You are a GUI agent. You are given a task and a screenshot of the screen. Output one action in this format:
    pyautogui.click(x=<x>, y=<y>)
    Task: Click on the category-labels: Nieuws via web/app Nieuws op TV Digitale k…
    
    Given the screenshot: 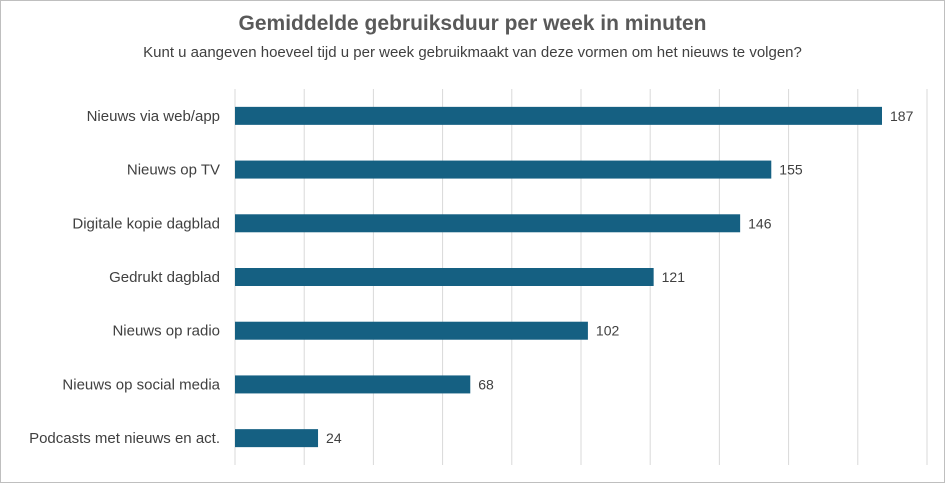 What is the action you would take?
    pyautogui.click(x=125, y=277)
    